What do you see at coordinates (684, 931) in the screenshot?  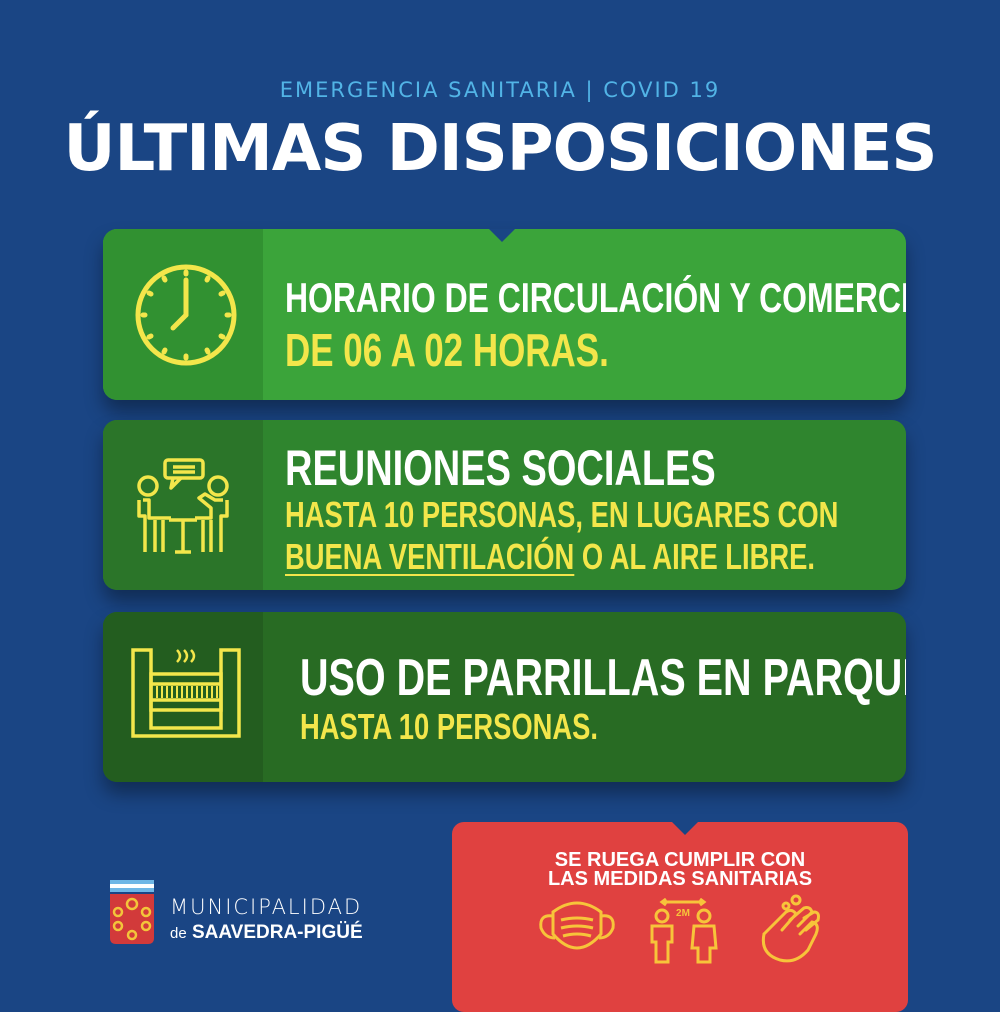 I see `distance-icon: 2M` at bounding box center [684, 931].